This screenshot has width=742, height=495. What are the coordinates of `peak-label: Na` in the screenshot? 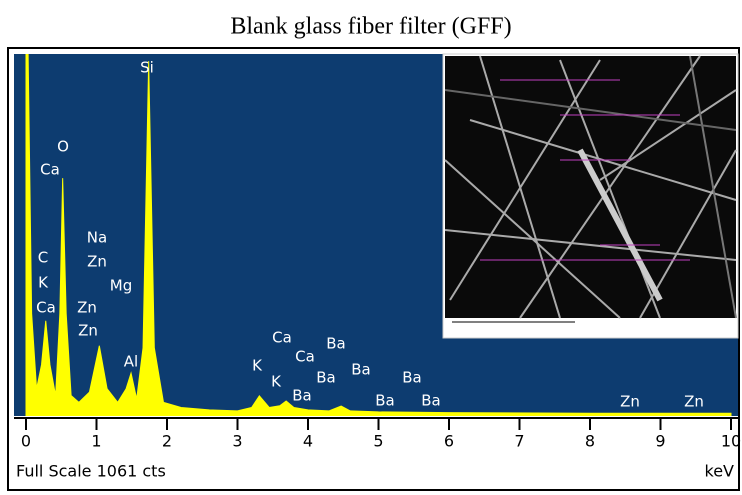 It's located at (97, 238).